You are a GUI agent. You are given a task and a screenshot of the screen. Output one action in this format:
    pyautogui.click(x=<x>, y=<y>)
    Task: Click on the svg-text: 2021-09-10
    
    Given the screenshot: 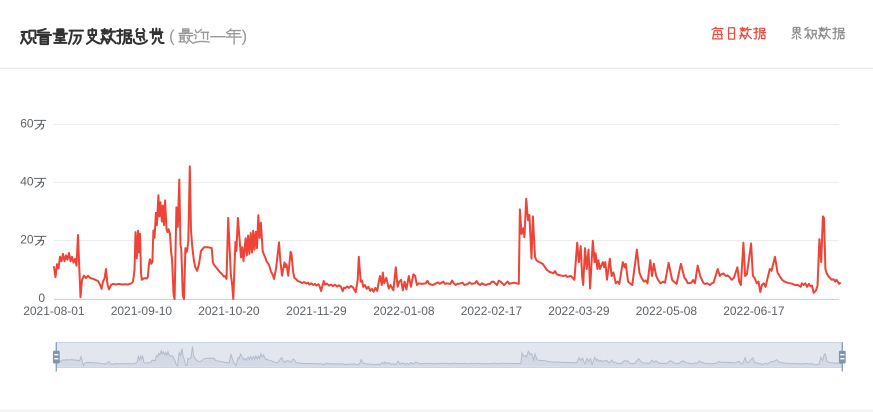 What is the action you would take?
    pyautogui.click(x=142, y=311)
    